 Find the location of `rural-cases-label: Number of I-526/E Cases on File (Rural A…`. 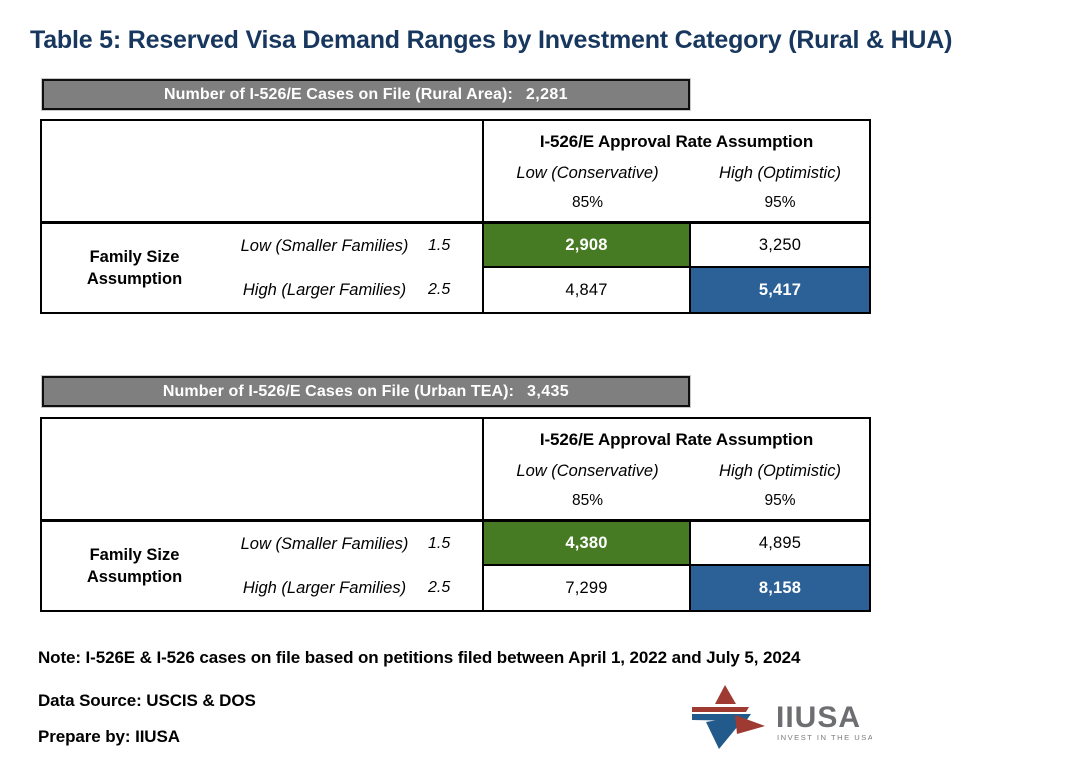

rural-cases-label: Number of I-526/E Cases on File (Rural A… is located at coordinates (338, 94).